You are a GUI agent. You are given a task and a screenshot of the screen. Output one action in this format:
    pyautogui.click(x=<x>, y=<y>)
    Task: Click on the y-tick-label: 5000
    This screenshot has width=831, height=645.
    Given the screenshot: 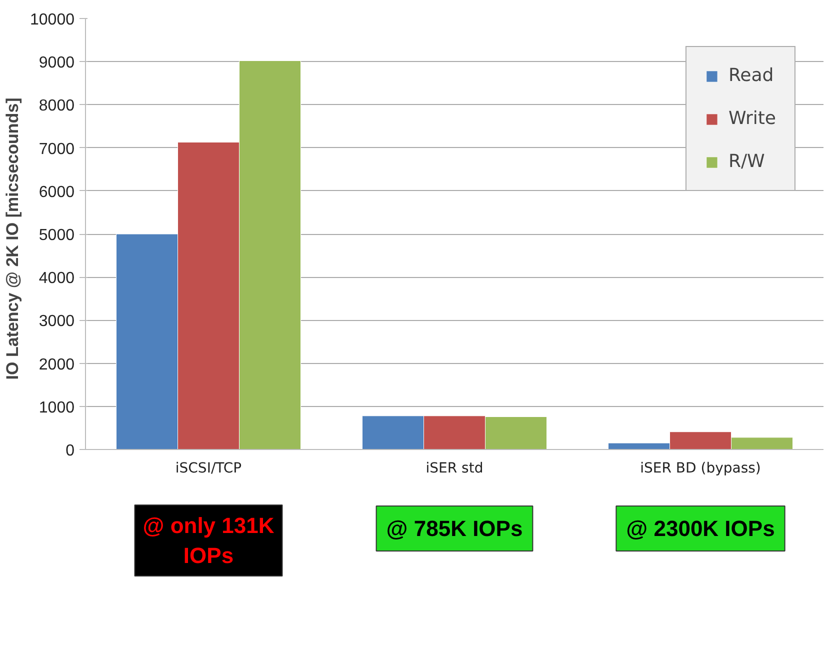 What is the action you would take?
    pyautogui.click(x=56, y=235)
    